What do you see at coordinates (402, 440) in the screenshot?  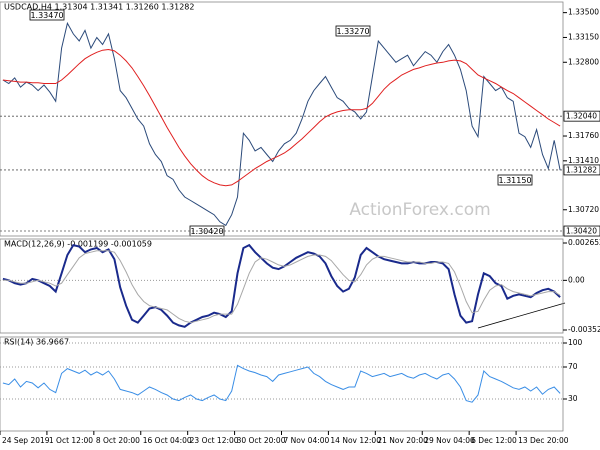 I see `x-tick-label: 21 Nov 20:00` at bounding box center [402, 440].